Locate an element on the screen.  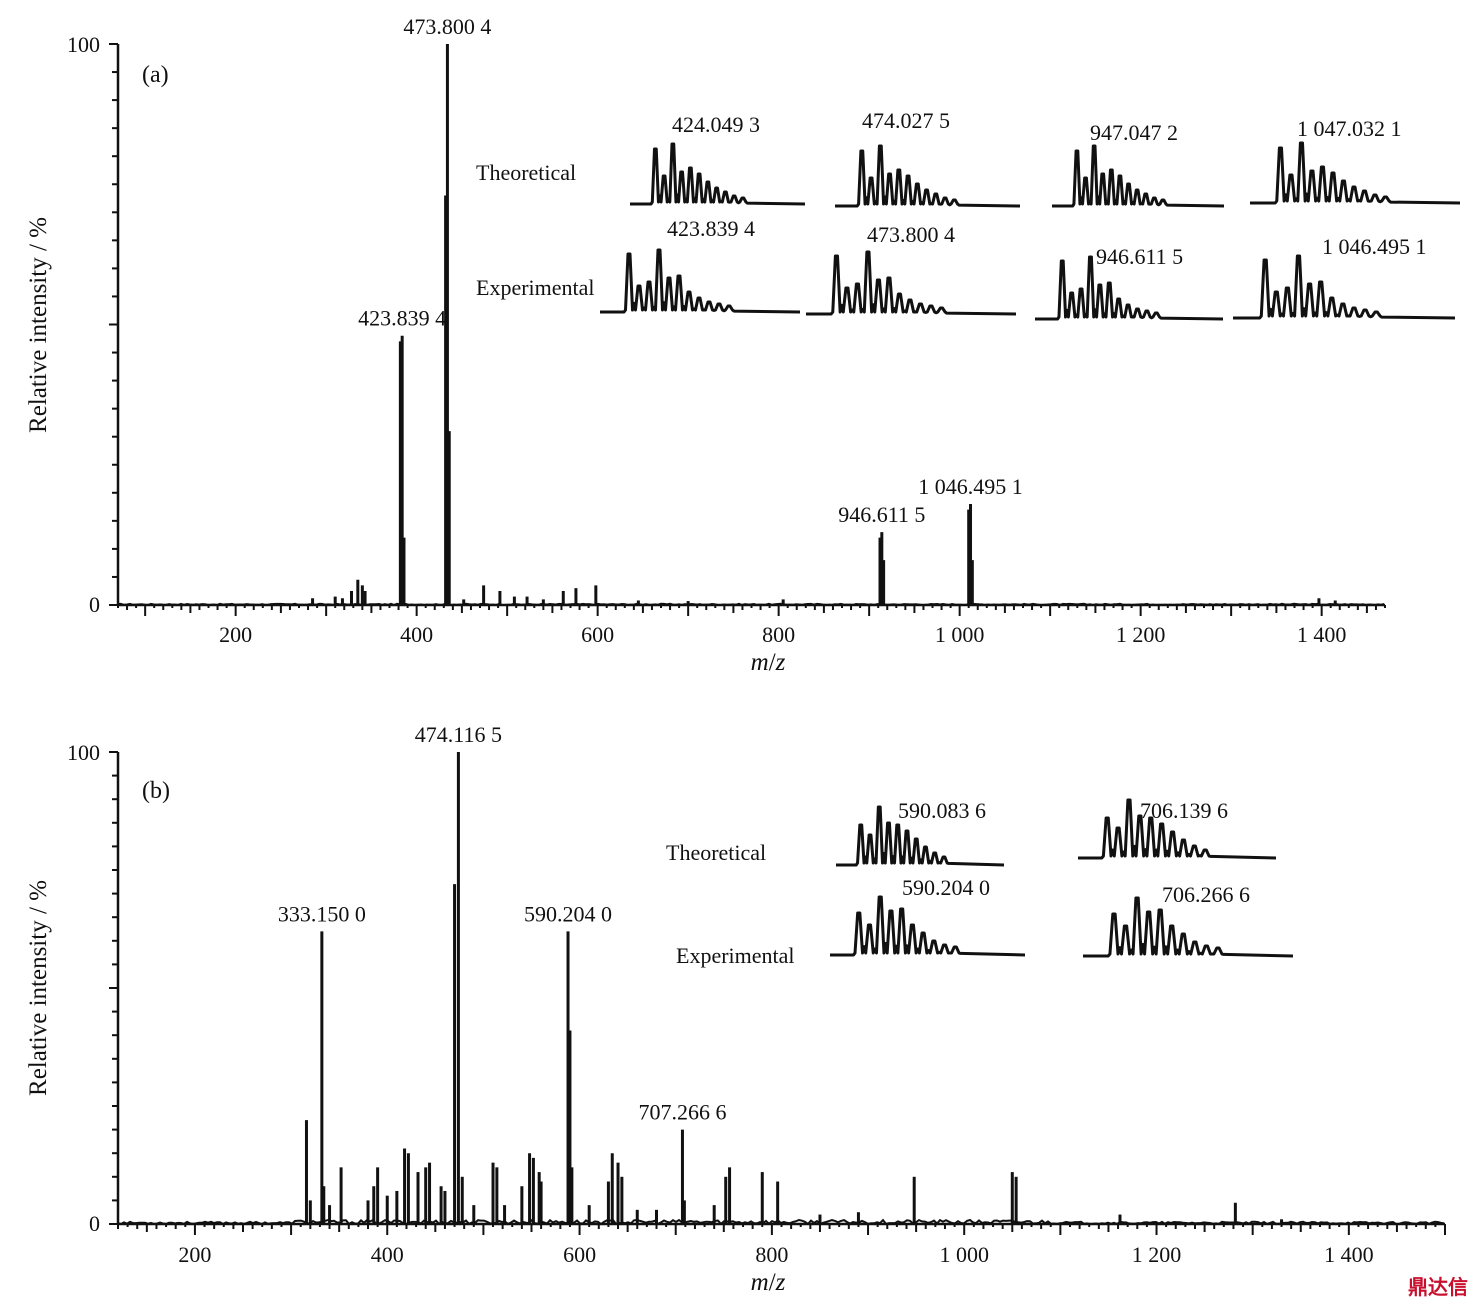
peak-label-b-3: 707.266 6 is located at coordinates (682, 1112).